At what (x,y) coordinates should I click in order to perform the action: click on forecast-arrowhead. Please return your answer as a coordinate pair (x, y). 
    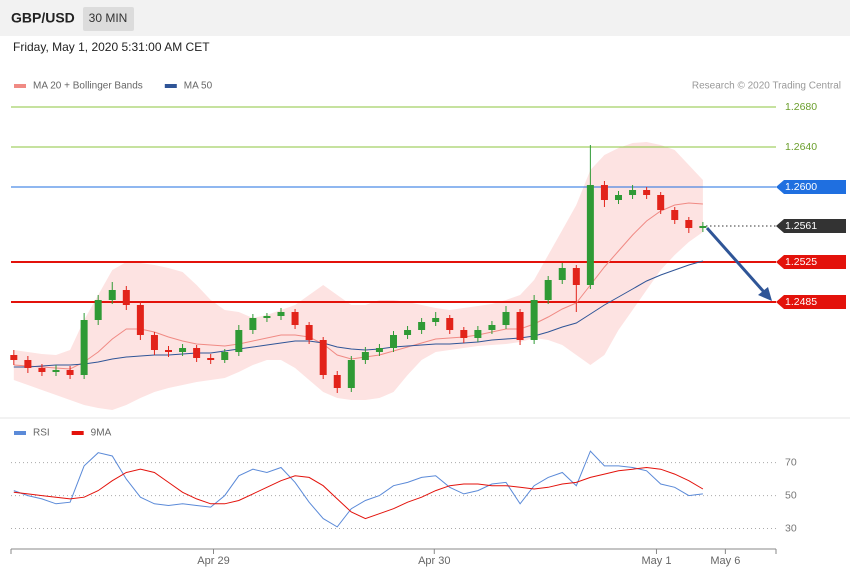
    Looking at the image, I should click on (765, 294).